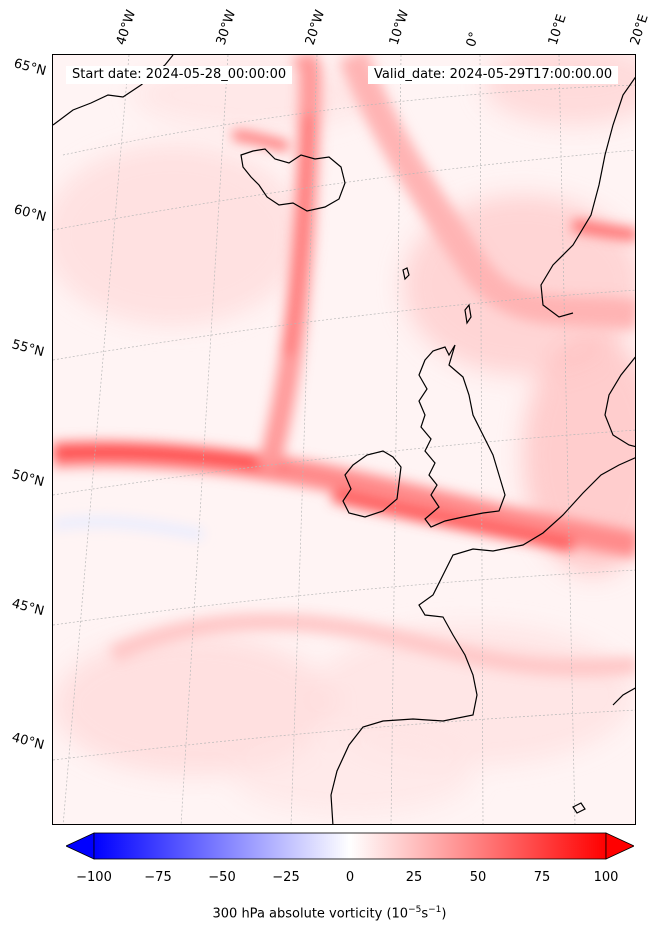 This screenshot has width=659, height=936. What do you see at coordinates (350, 877) in the screenshot?
I see `colorbar-tick: 0` at bounding box center [350, 877].